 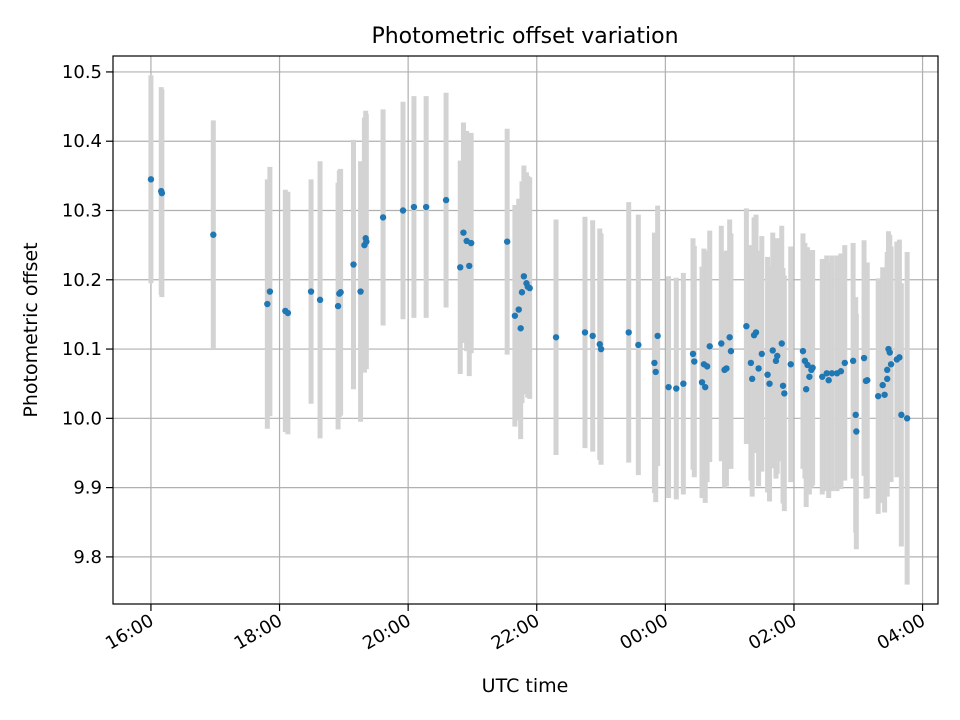 What do you see at coordinates (82, 72) in the screenshot?
I see `y-tick-label: 10.5` at bounding box center [82, 72].